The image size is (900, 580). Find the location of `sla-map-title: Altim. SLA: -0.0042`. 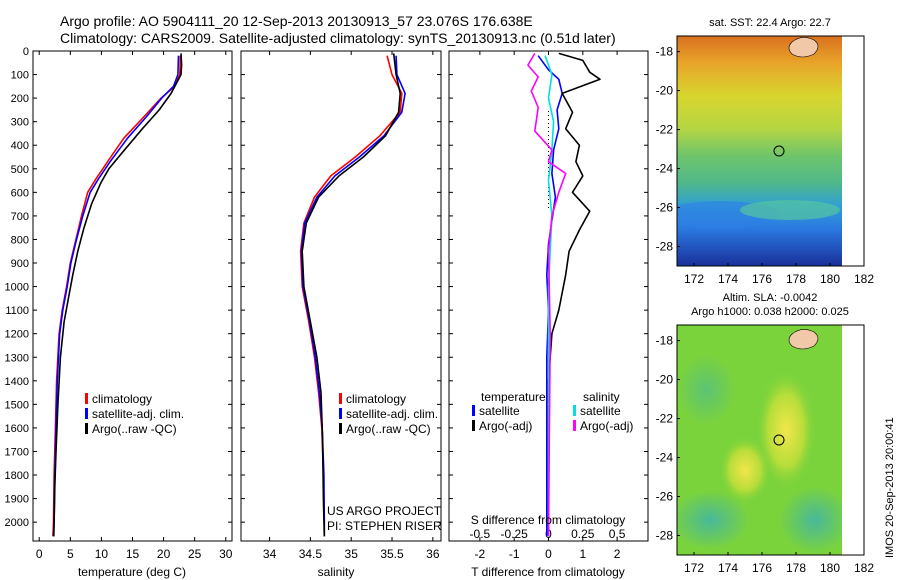

sla-map-title: Altim. SLA: -0.0042 is located at coordinates (770, 298).